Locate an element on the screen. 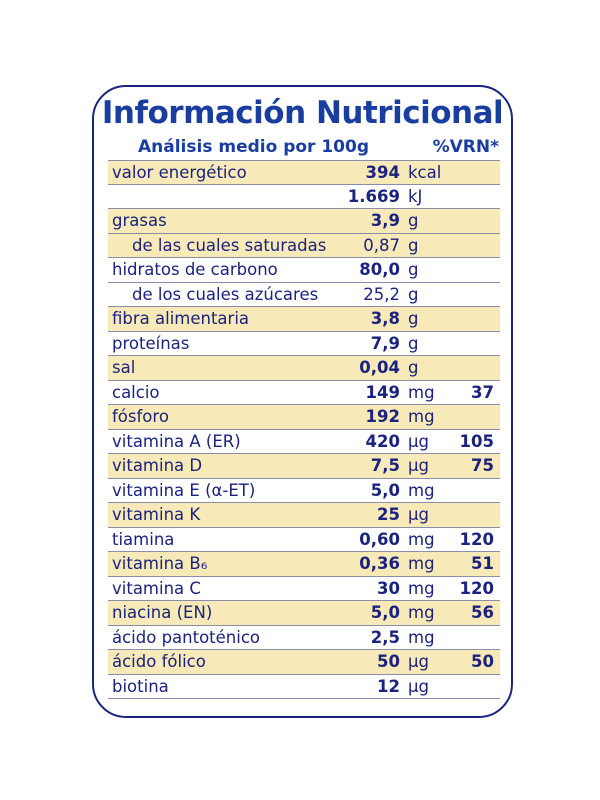 The width and height of the screenshot is (600, 800). nutrient-name: calcio is located at coordinates (136, 392).